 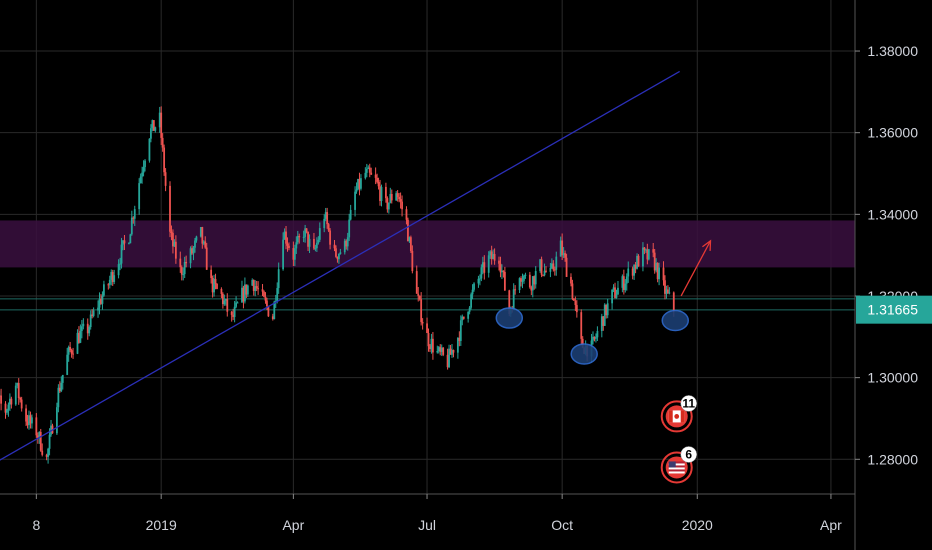 I want to click on y-tick-label: 1.36000, so click(x=892, y=133).